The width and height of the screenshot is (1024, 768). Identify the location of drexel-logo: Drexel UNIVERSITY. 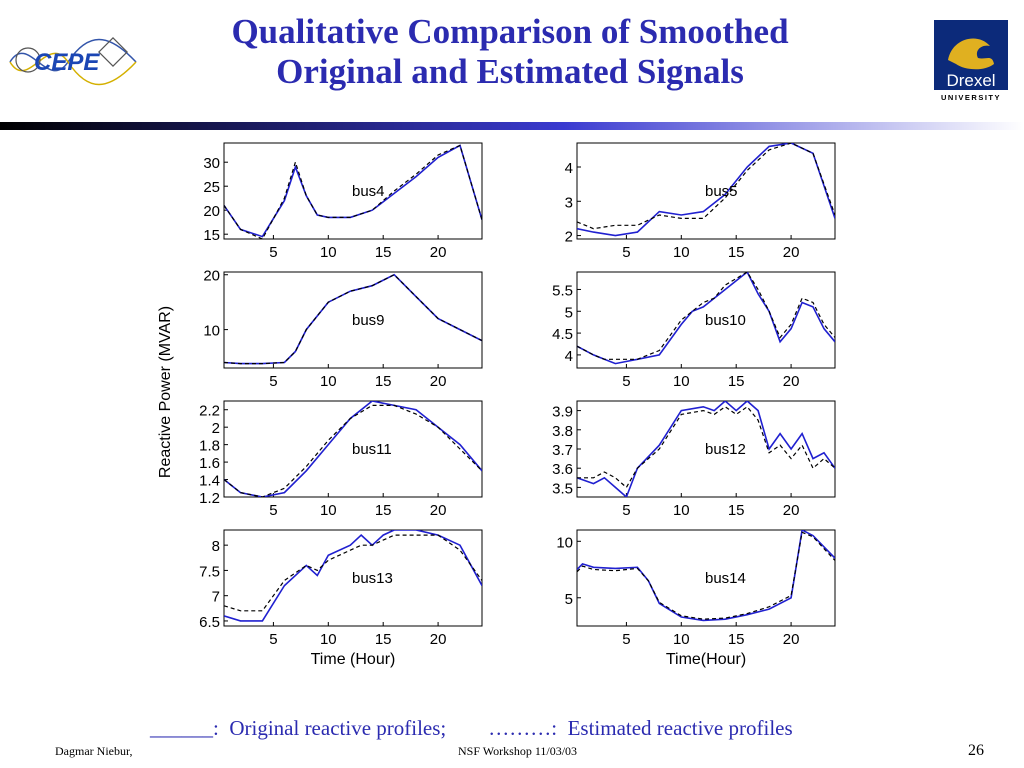
(971, 61).